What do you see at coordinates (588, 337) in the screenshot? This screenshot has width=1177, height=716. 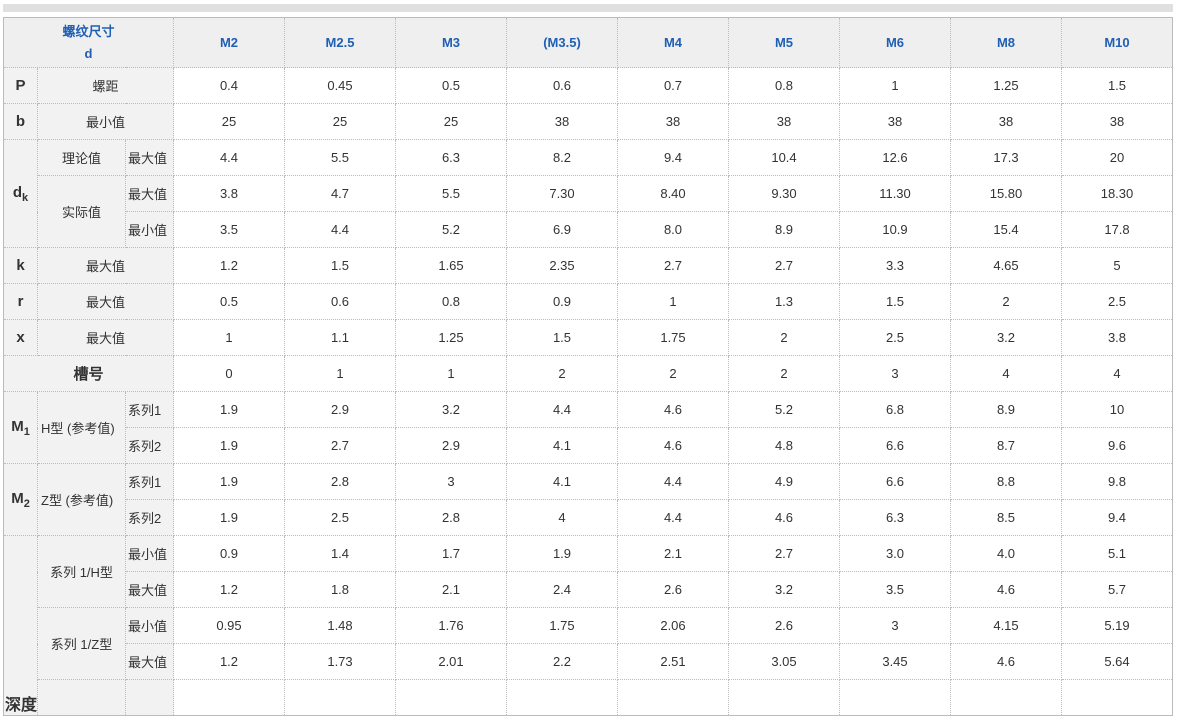 I see `row-x: x 最大值 1 1.1 1.25 1.5 1.75 2 2.5 3.2 3.8` at bounding box center [588, 337].